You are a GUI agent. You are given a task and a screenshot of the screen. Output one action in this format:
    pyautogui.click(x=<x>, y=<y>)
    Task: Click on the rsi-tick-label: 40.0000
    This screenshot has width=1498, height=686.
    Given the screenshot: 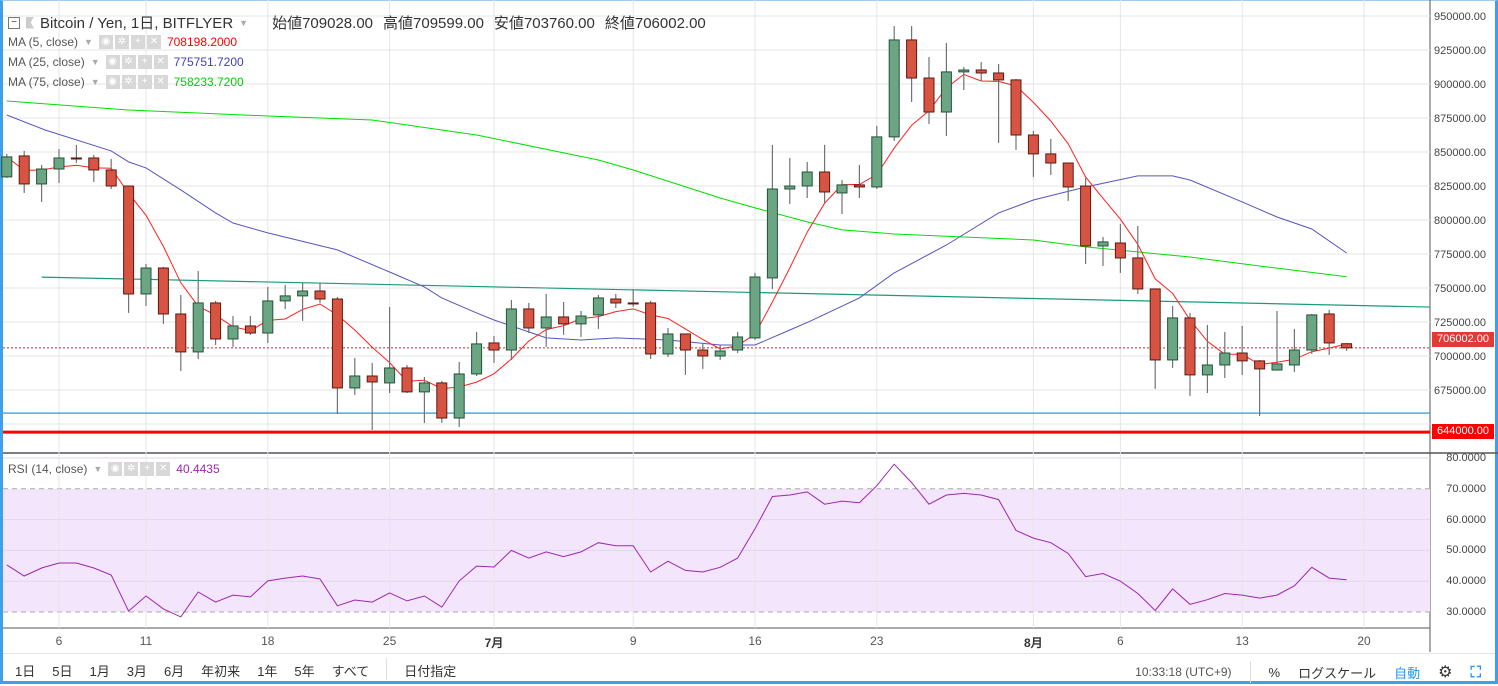 What is the action you would take?
    pyautogui.click(x=1466, y=581)
    